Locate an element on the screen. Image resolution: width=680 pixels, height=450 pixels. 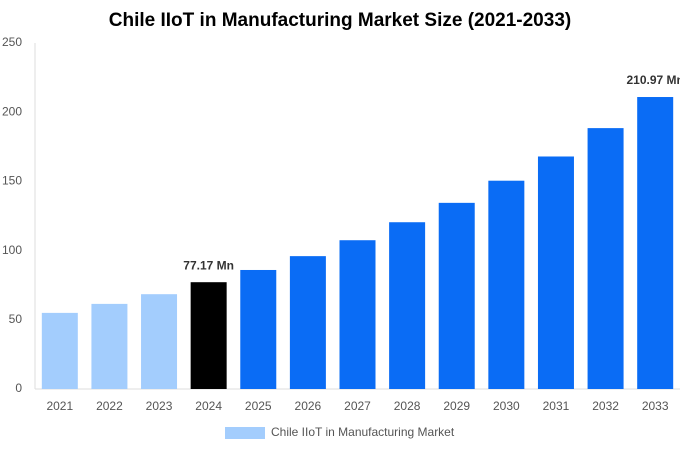
x-tick-label: 2029 is located at coordinates (456, 406).